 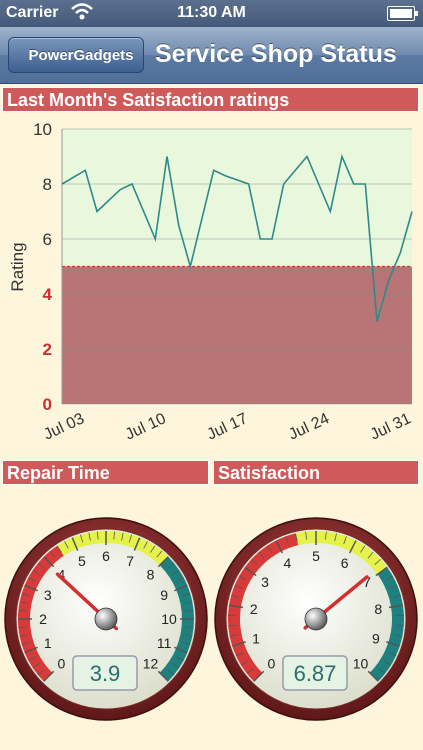 I want to click on gauge-readout: 6.87, so click(x=315, y=673).